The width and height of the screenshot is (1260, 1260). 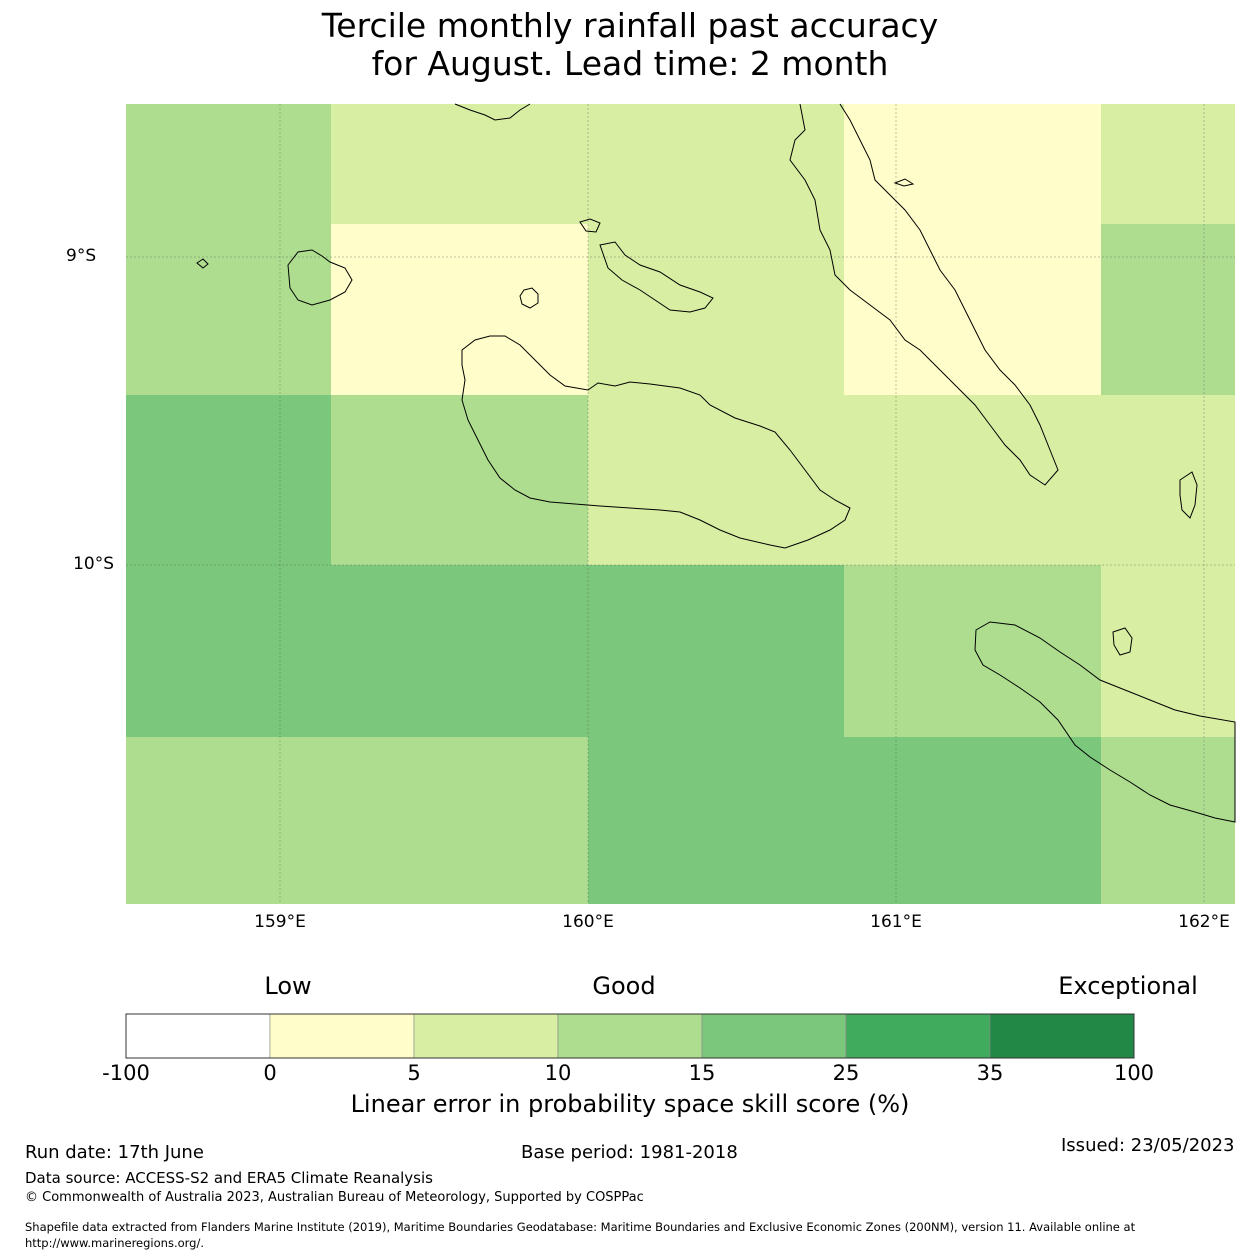 I want to click on lat-label-10s: 10°S, so click(x=93, y=564).